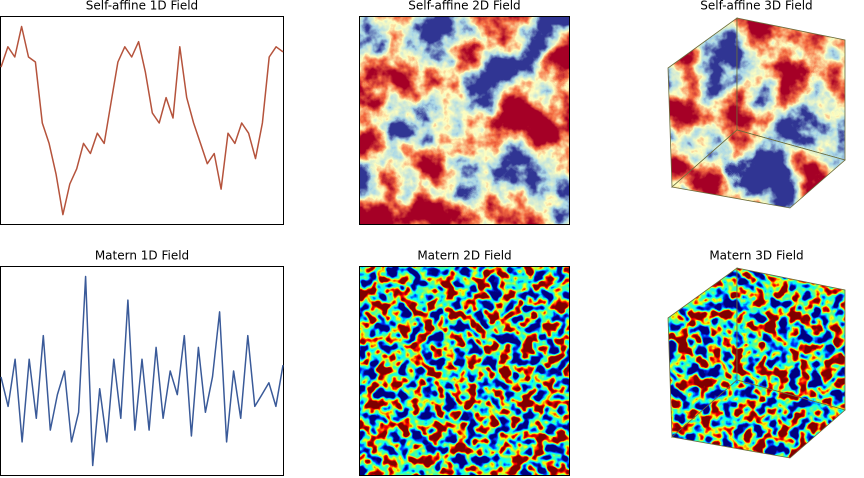  Describe the element at coordinates (464, 6) in the screenshot. I see `panel-title: Self-affine 2D Field` at that location.